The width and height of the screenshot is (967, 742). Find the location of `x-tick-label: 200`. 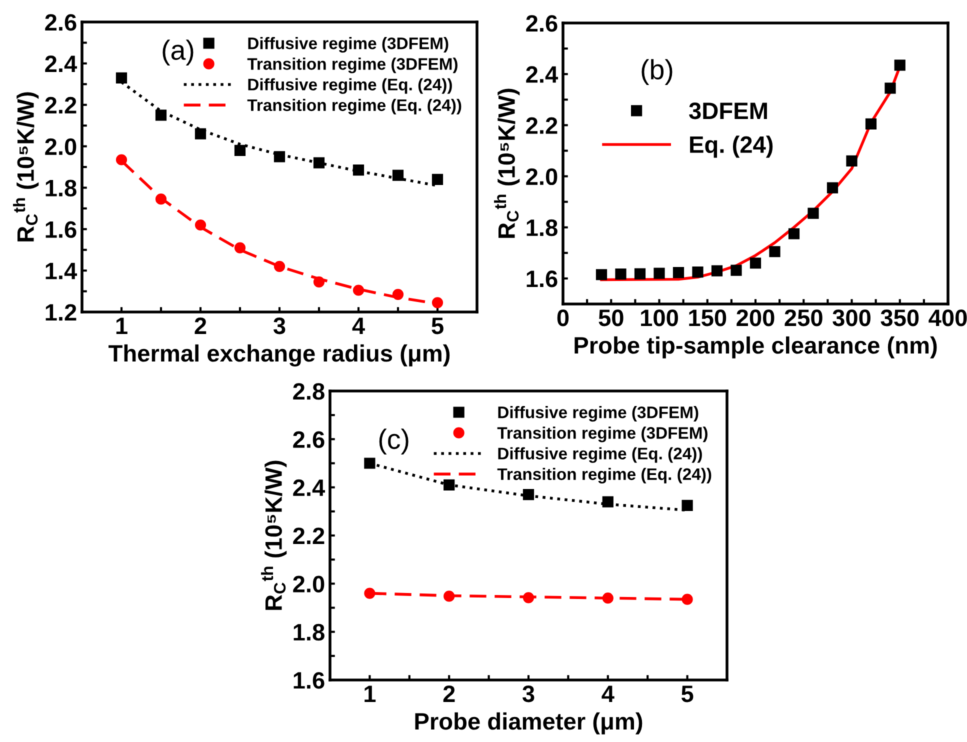

x-tick-label: 200 is located at coordinates (755, 317).